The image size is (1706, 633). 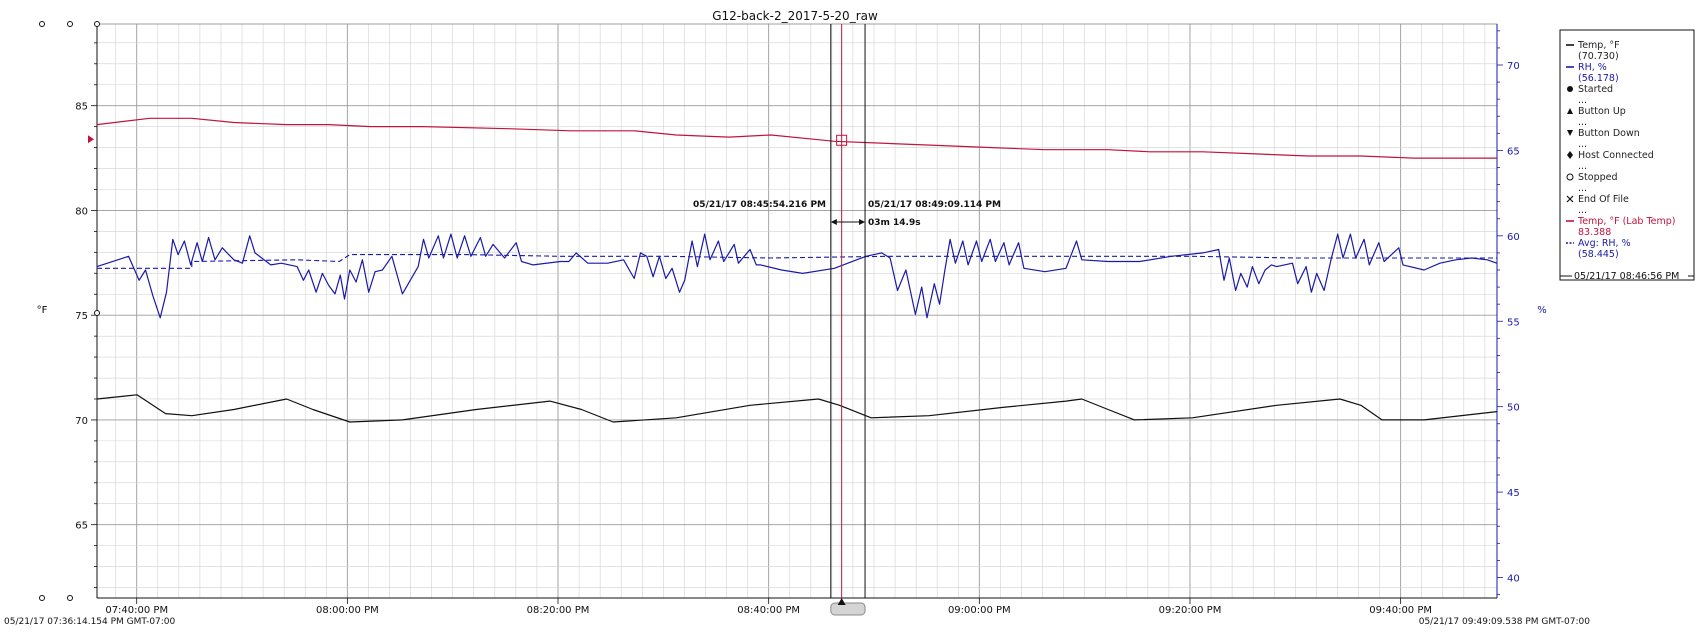 What do you see at coordinates (81, 316) in the screenshot?
I see `left-tick-label: 75` at bounding box center [81, 316].